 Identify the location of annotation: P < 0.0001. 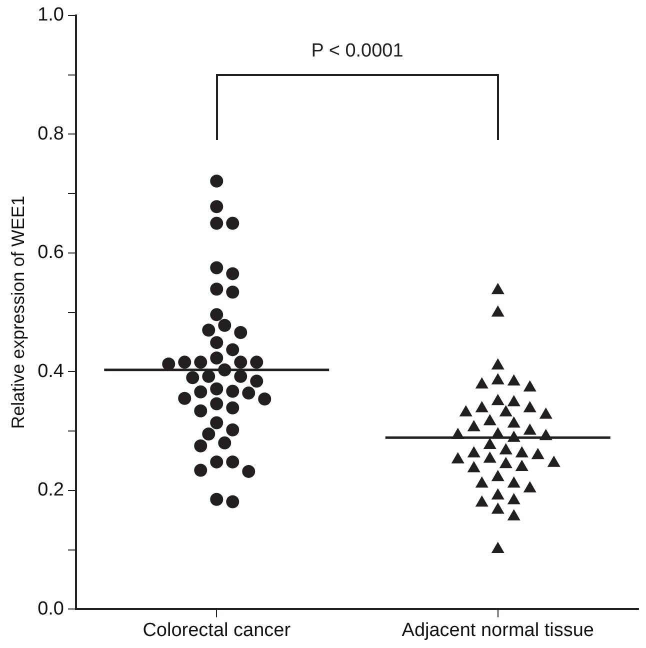
(357, 51).